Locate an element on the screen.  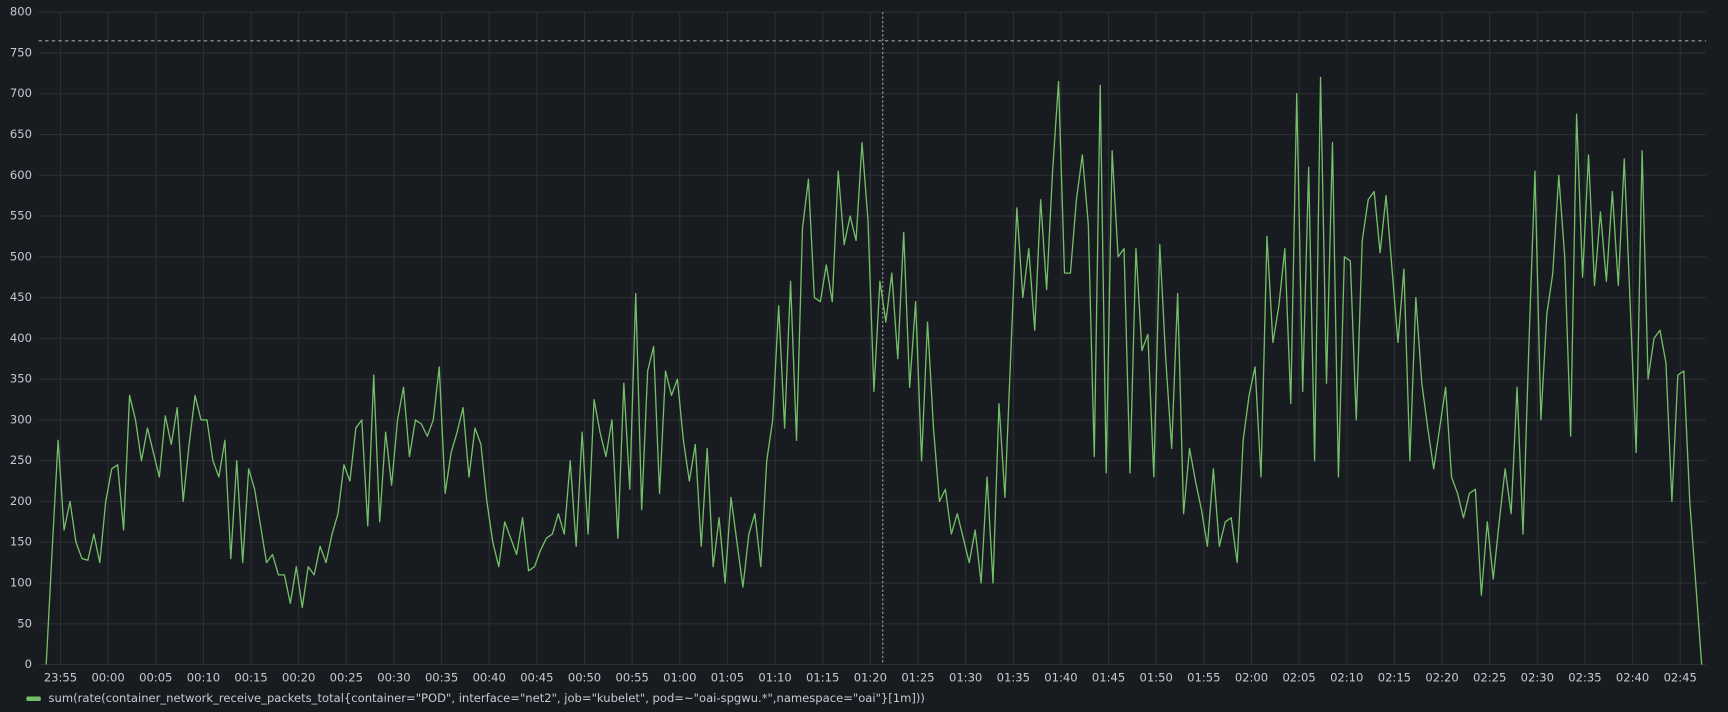
x-tick-label: 23:55 is located at coordinates (60, 677).